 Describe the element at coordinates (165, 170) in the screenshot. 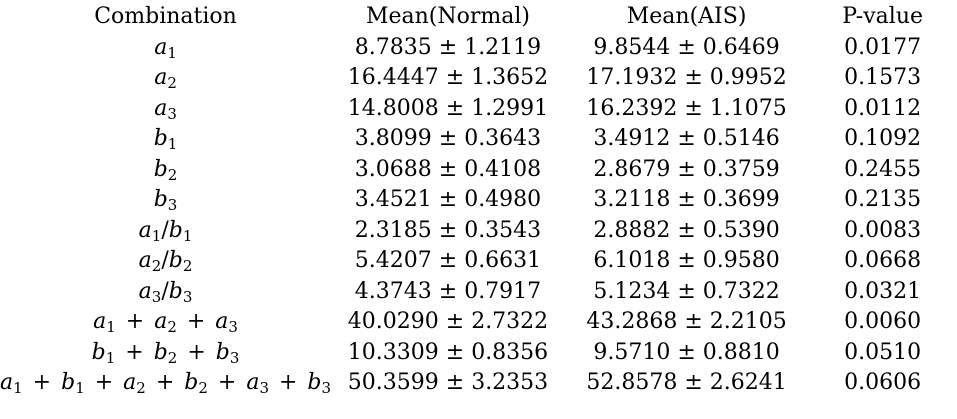

I see `combination-cell: b2` at that location.